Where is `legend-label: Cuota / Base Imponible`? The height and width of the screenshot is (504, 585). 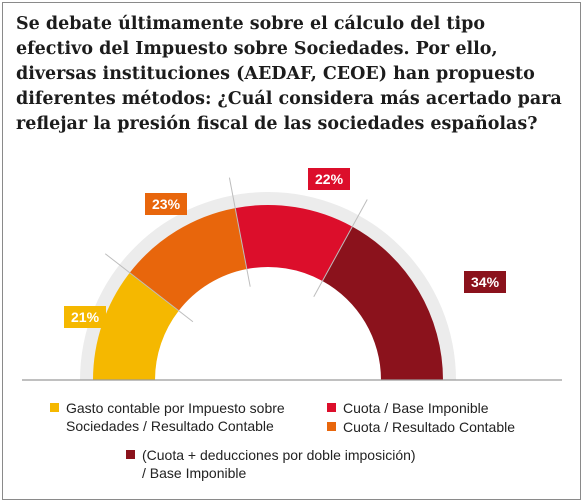 legend-label: Cuota / Base Imponible is located at coordinates (416, 408).